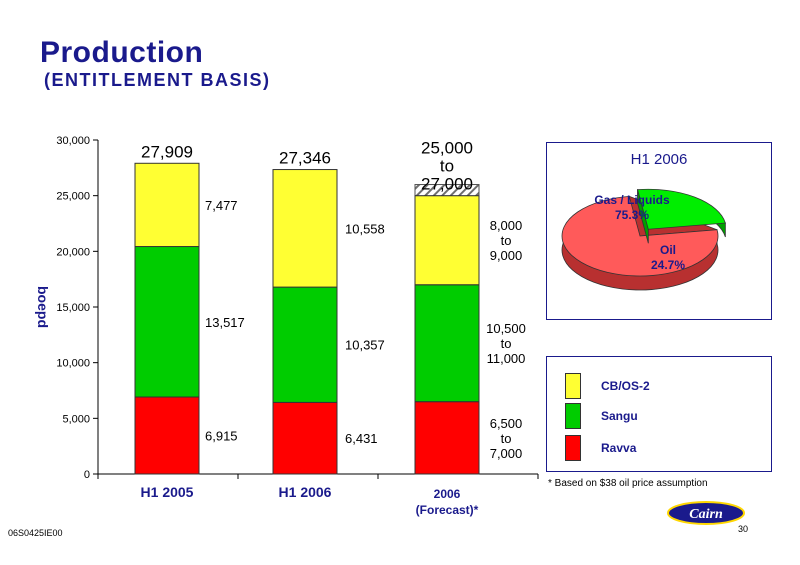 This screenshot has width=800, height=565. Describe the element at coordinates (73, 308) in the screenshot. I see `y-tick-label: 15,000` at that location.